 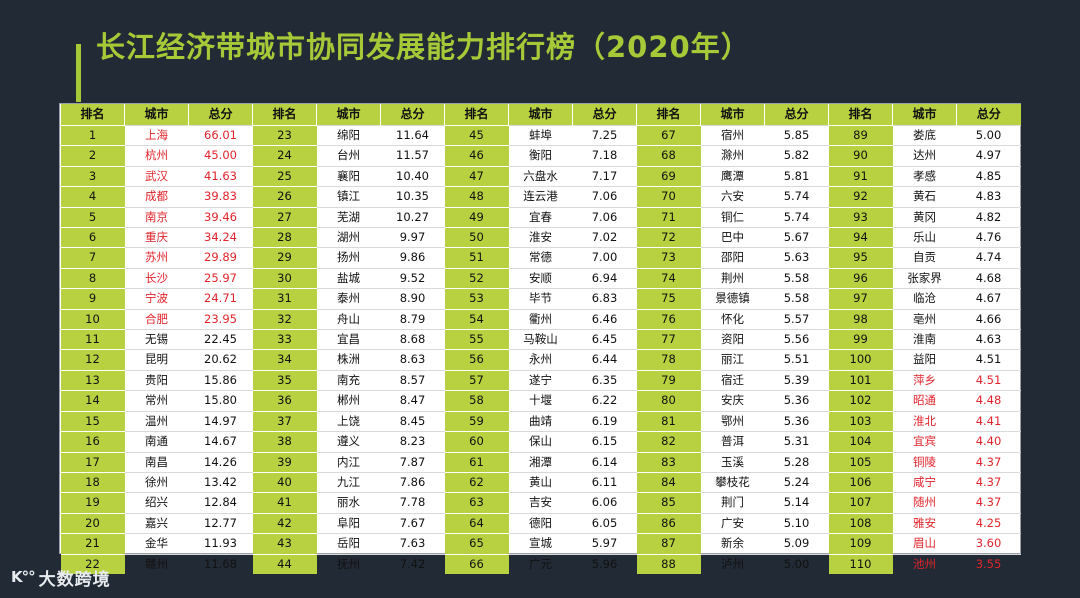 What do you see at coordinates (732, 278) in the screenshot?
I see `cell-city: 荆州` at bounding box center [732, 278].